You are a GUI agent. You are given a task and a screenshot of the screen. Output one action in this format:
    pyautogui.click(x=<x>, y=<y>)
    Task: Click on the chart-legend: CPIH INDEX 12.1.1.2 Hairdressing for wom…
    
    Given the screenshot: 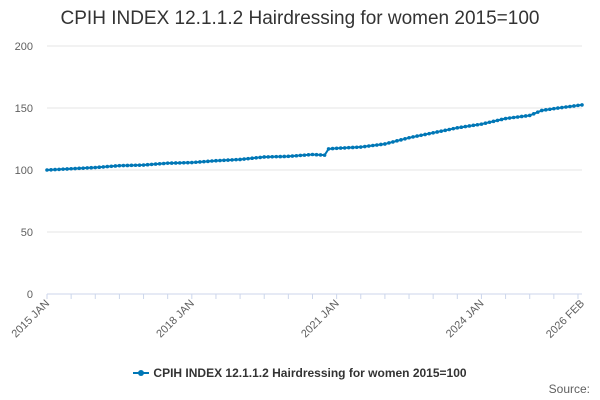 What is the action you would take?
    pyautogui.click(x=300, y=373)
    